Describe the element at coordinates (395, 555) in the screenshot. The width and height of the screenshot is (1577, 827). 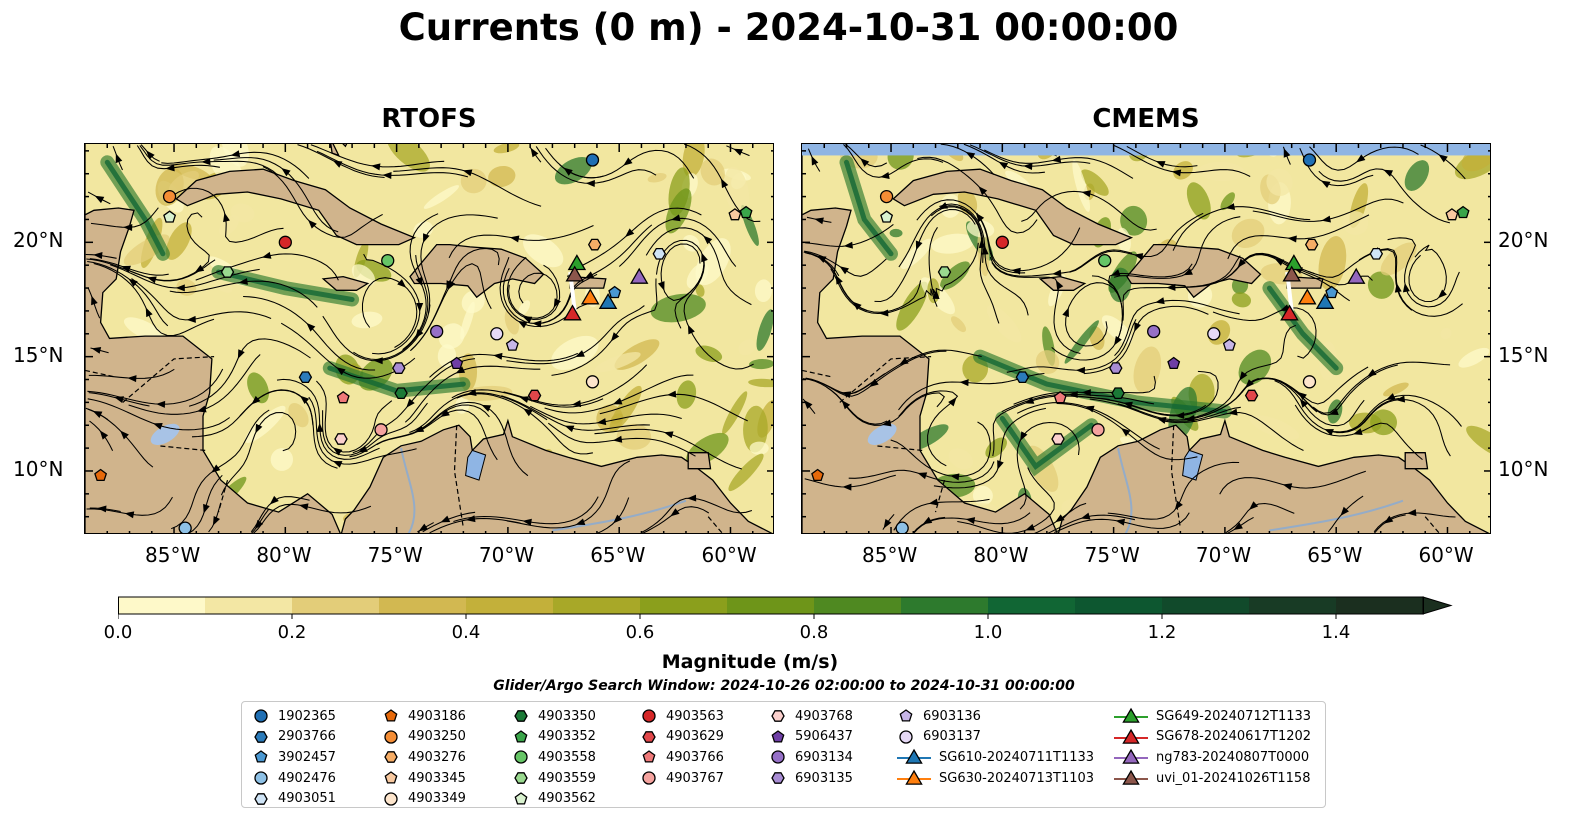
I see `lon-tick-label: 75°W` at that location.